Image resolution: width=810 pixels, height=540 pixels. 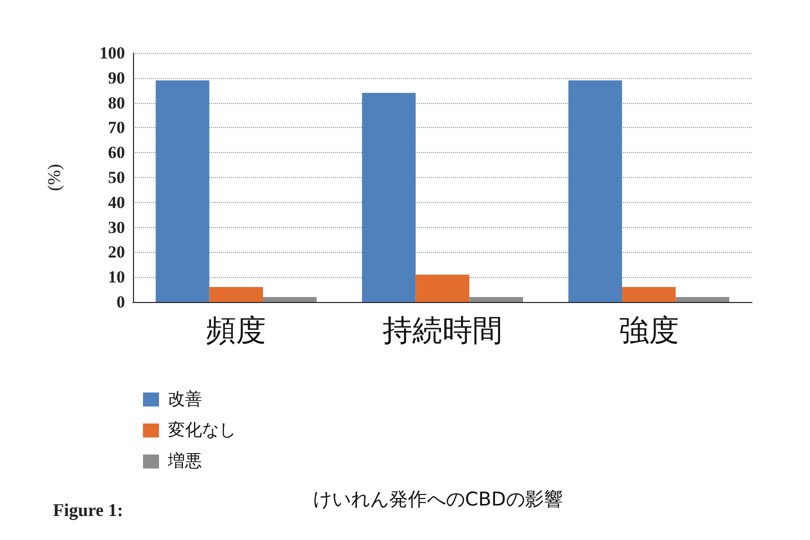 I want to click on x-tick-label: 持続時間, so click(x=442, y=331).